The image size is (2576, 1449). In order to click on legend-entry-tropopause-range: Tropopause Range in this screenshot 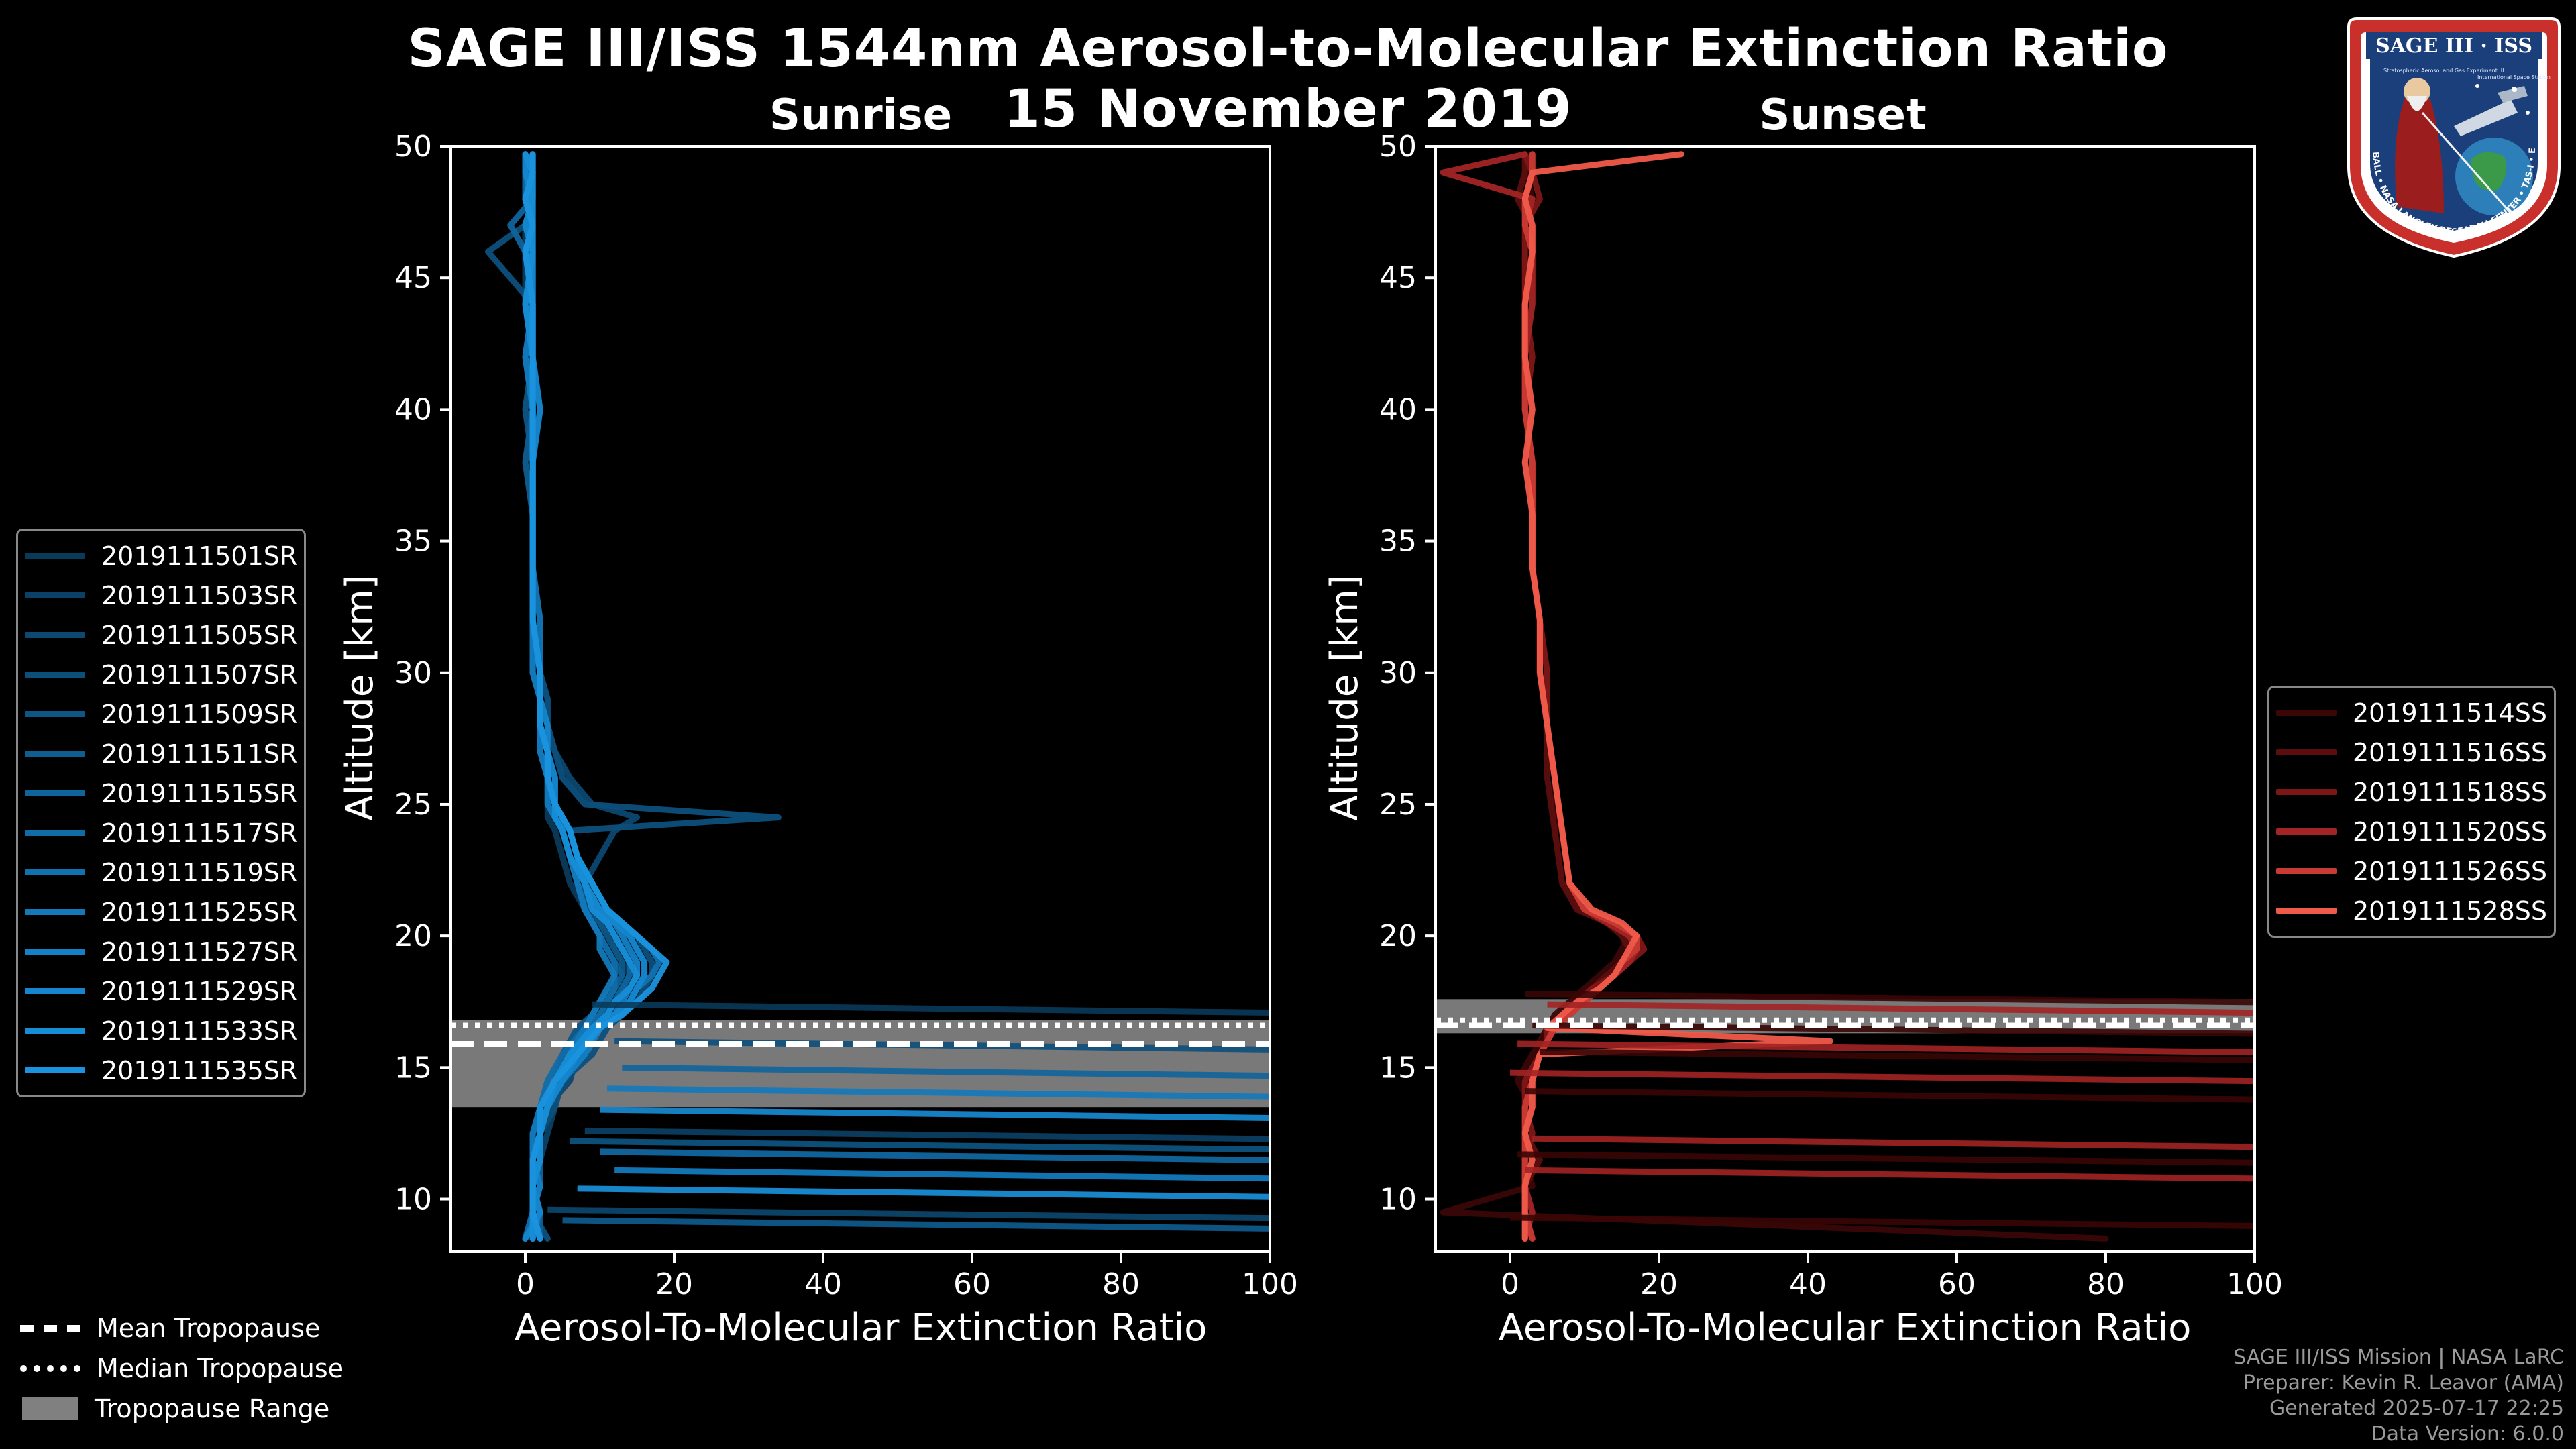, I will do `click(181, 1409)`.